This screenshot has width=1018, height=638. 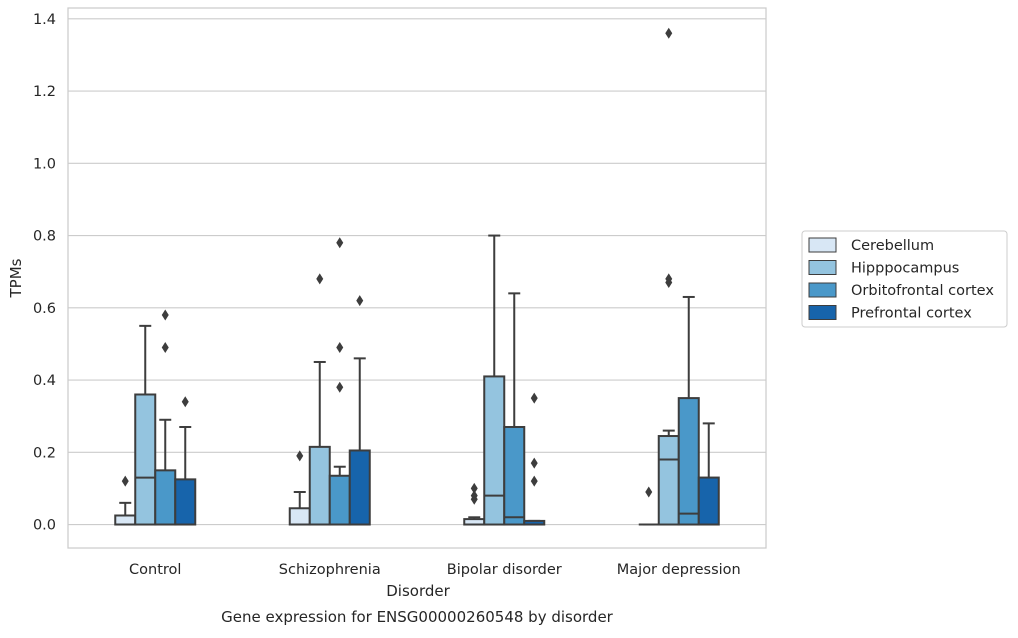 I want to click on legend-label: Hipppocampus, so click(x=905, y=269).